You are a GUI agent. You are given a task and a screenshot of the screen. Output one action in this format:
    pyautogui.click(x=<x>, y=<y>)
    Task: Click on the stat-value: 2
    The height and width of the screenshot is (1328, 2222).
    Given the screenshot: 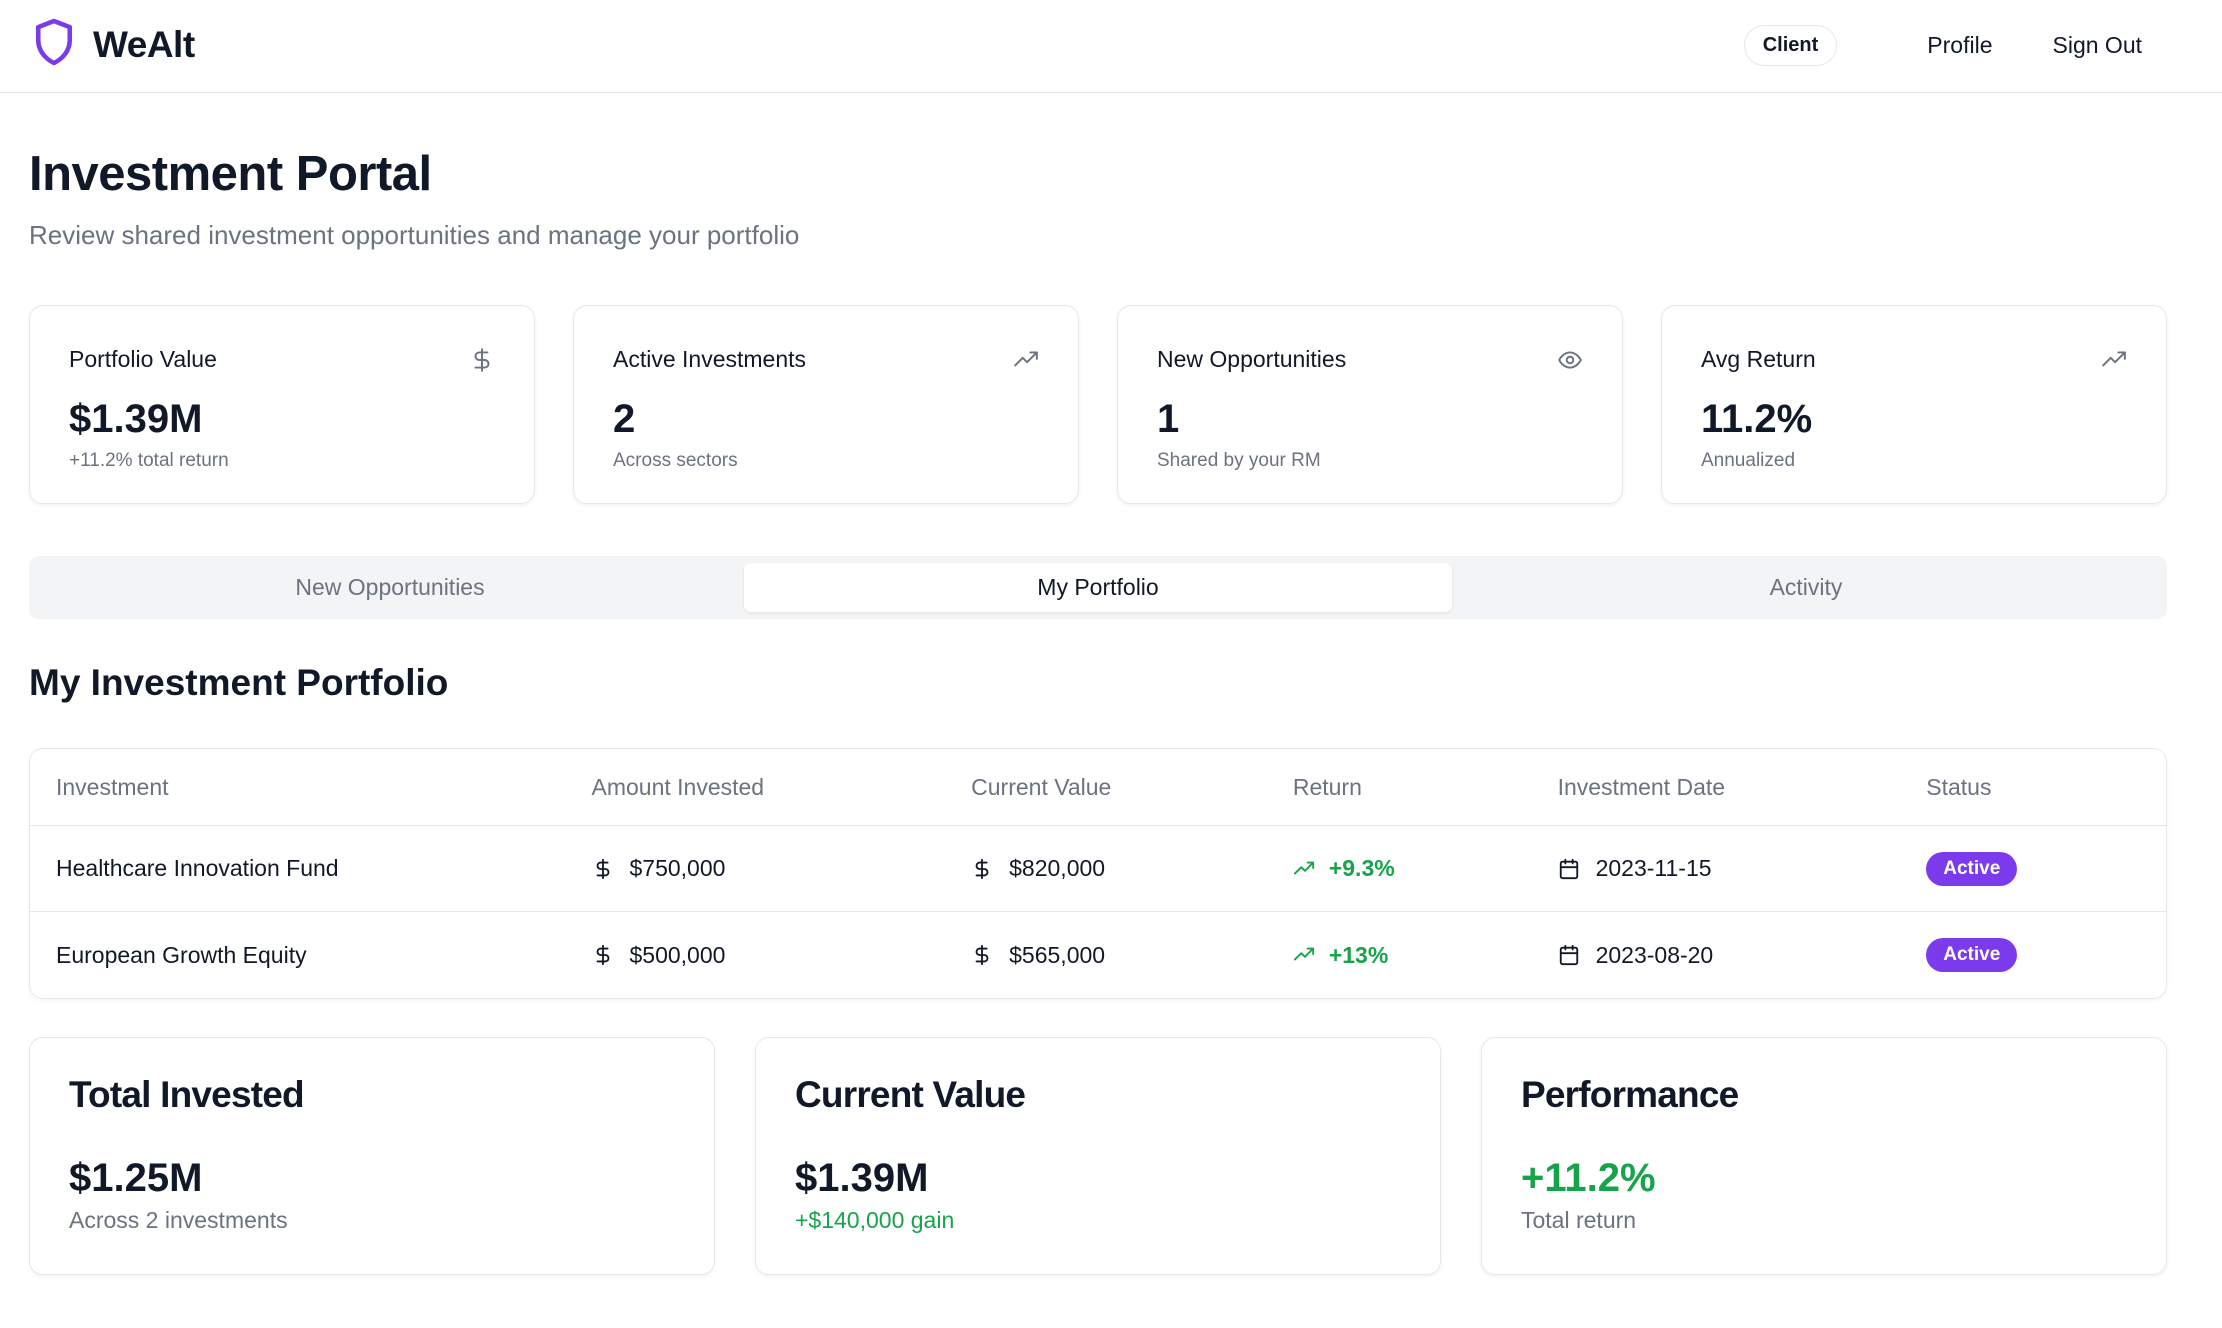 What is the action you would take?
    pyautogui.click(x=624, y=419)
    